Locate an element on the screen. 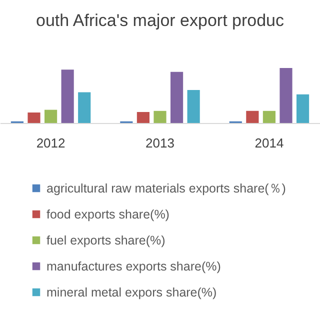 This screenshot has height=320, width=320. x-tick-label: 2012 is located at coordinates (51, 143).